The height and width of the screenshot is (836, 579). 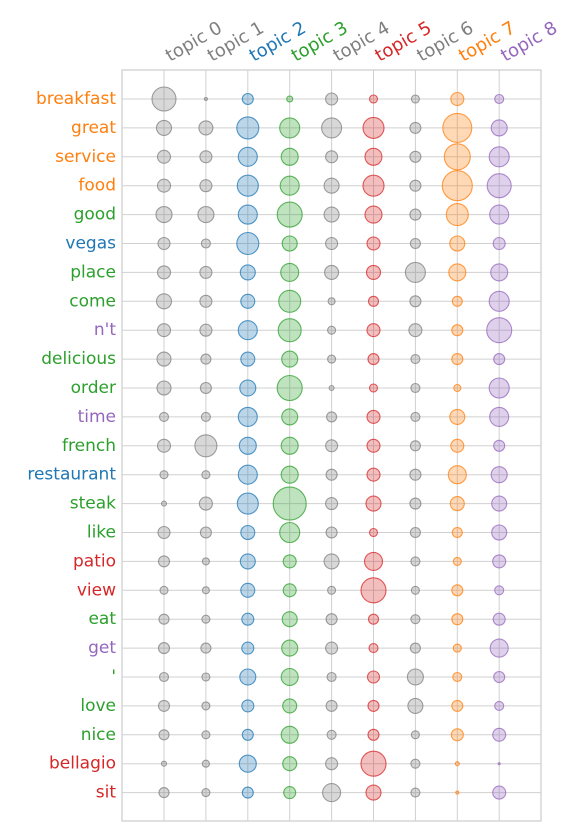 I want to click on word-label: view, so click(x=96, y=590).